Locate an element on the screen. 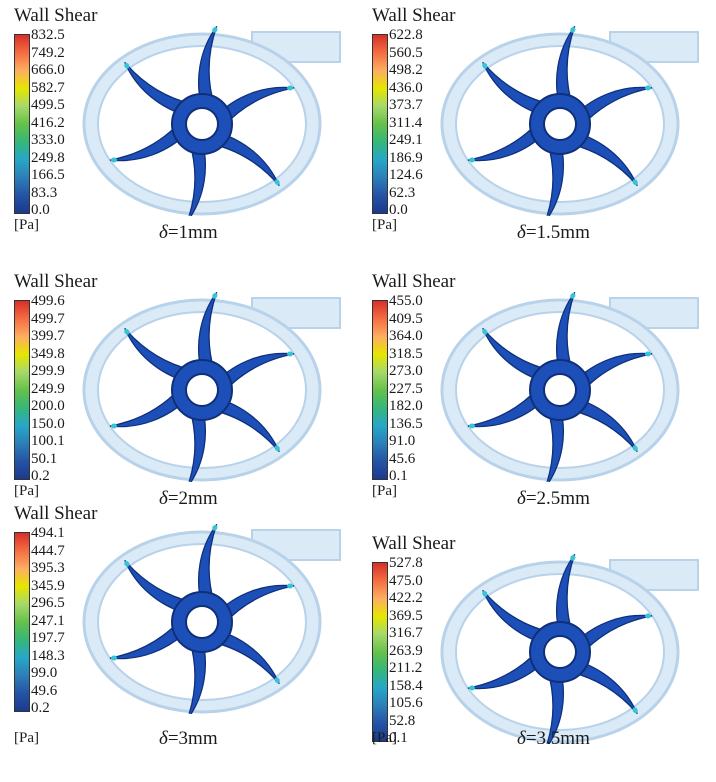 Image resolution: width=716 pixels, height=782 pixels. panel-caption: δ=3mm is located at coordinates (188, 739).